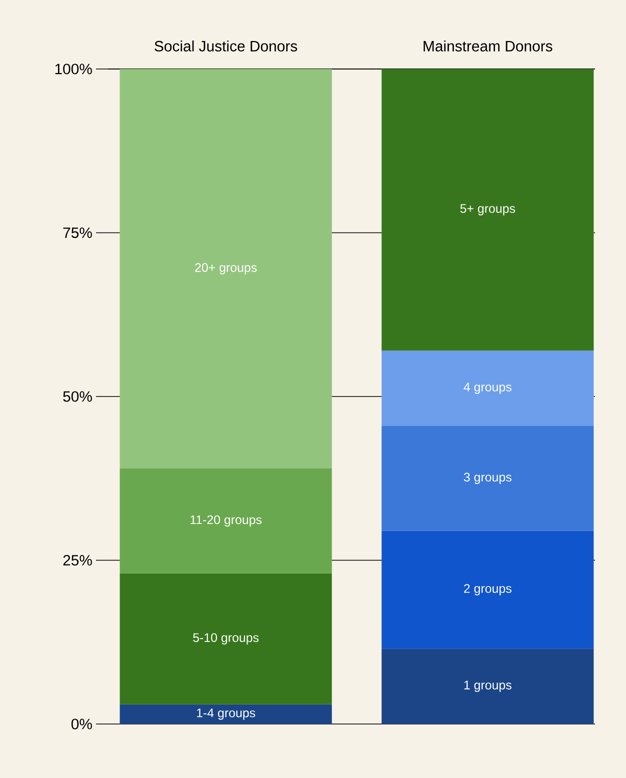 The width and height of the screenshot is (626, 778). Describe the element at coordinates (488, 686) in the screenshot. I see `series-label: 1 groups` at that location.